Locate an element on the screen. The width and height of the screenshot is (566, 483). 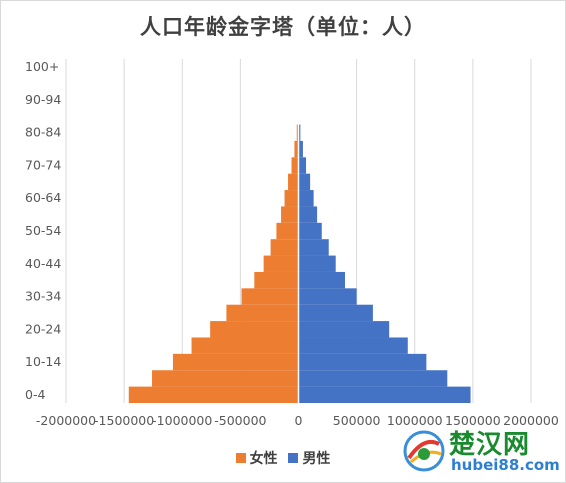
y-tick-label: 20-24 is located at coordinates (43, 328).